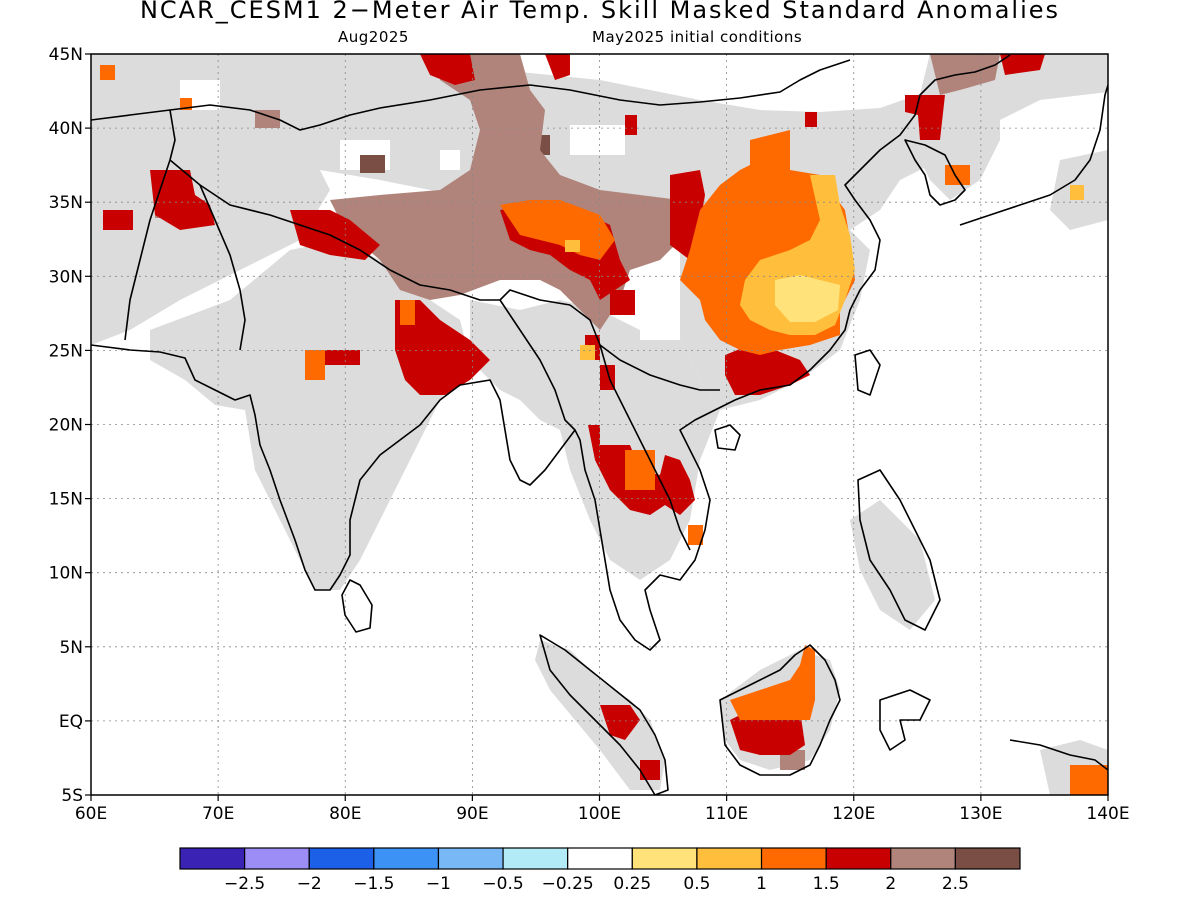 Image resolution: width=1200 pixels, height=900 pixels. I want to click on masked-region-india, so click(310, 415).